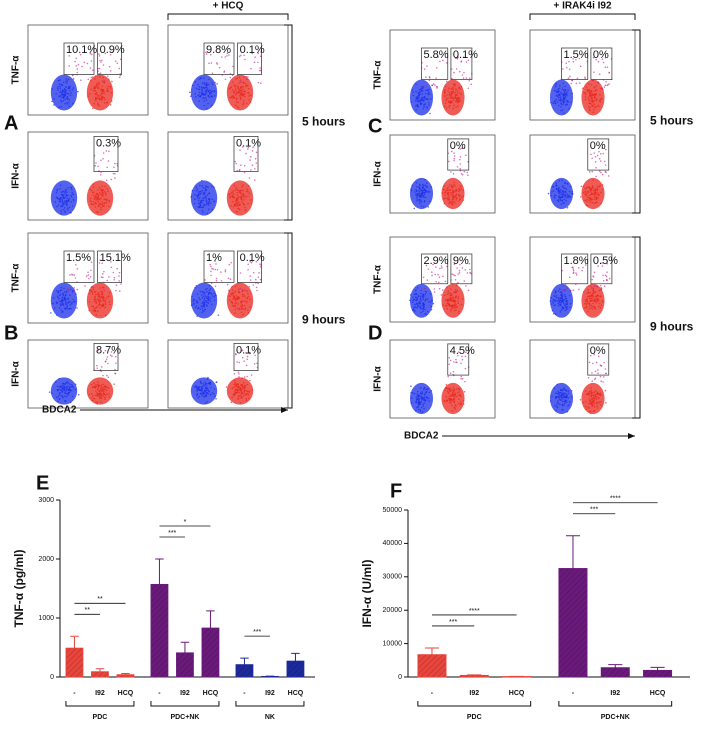 The width and height of the screenshot is (709, 744). I want to click on error-bar, so click(295, 657).